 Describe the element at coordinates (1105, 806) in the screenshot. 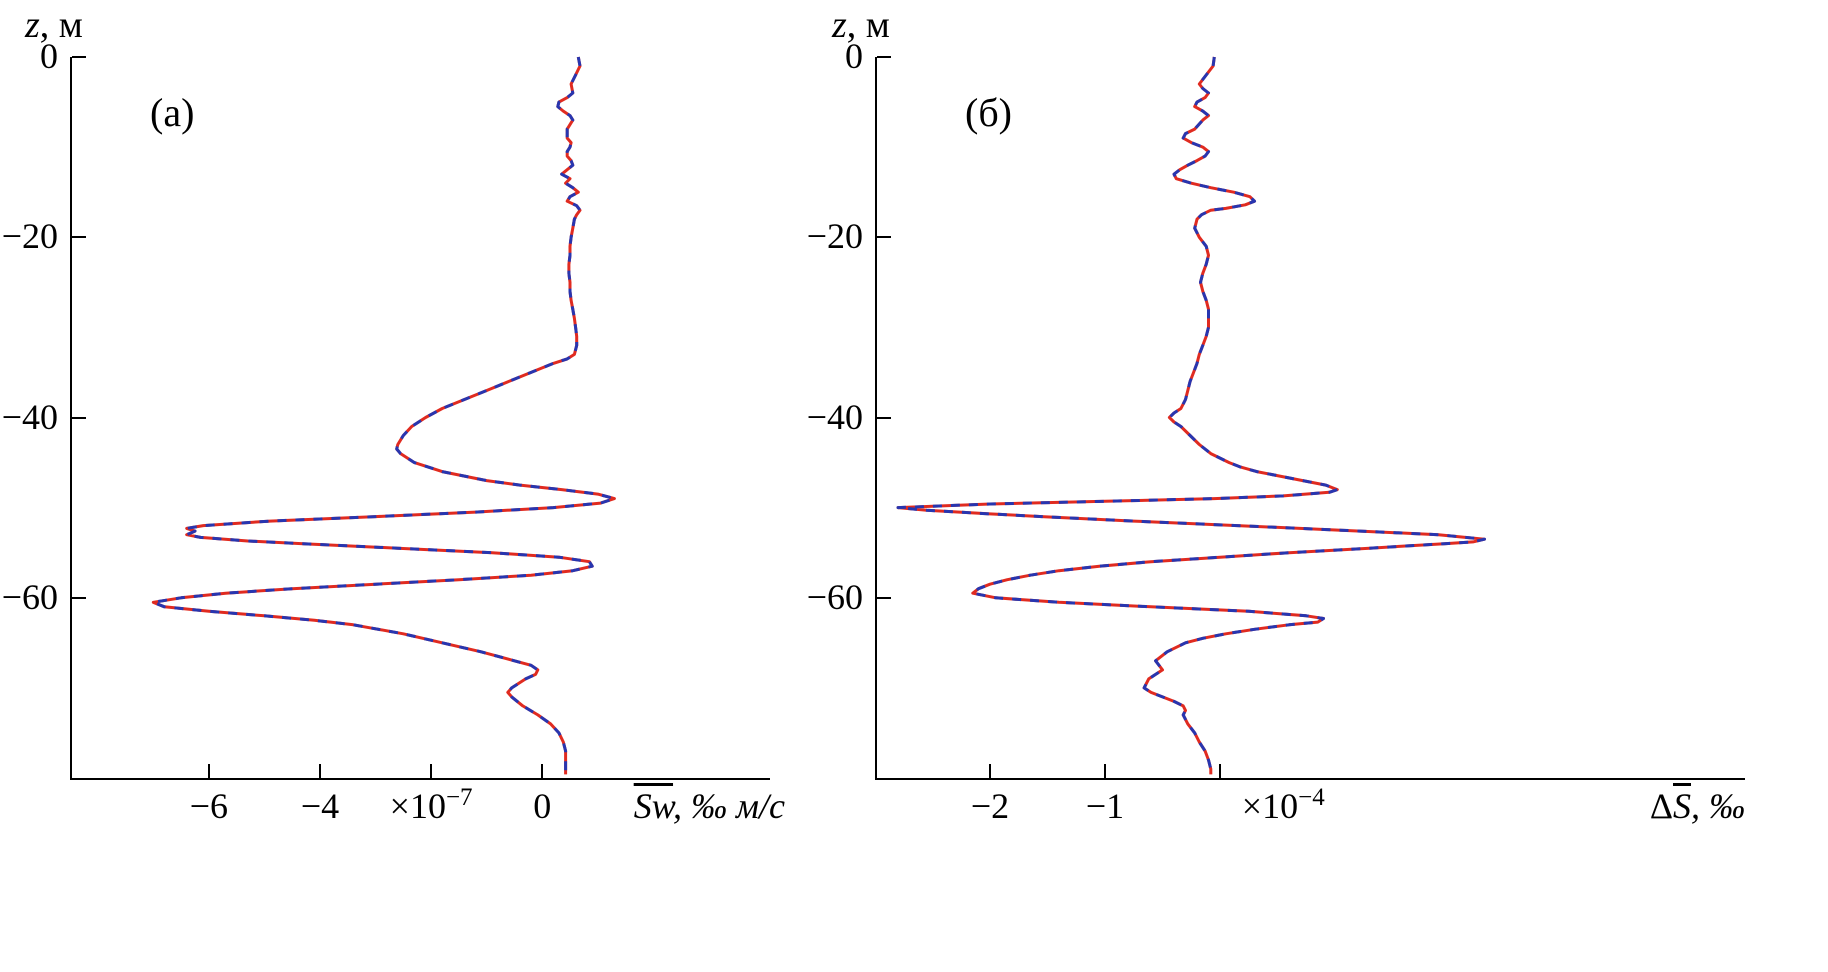

I see `x-tick-label: −1` at that location.